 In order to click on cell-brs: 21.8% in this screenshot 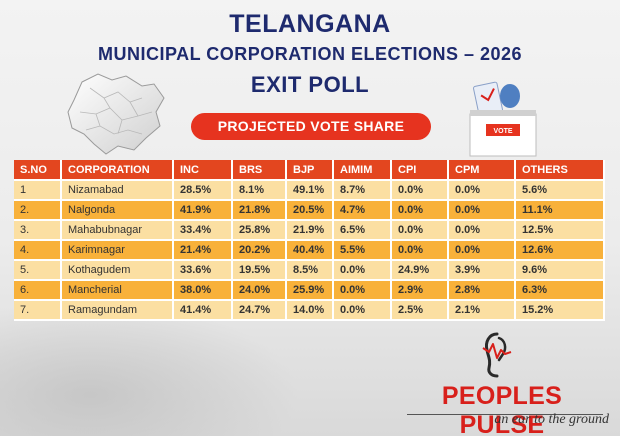, I will do `click(260, 211)`.